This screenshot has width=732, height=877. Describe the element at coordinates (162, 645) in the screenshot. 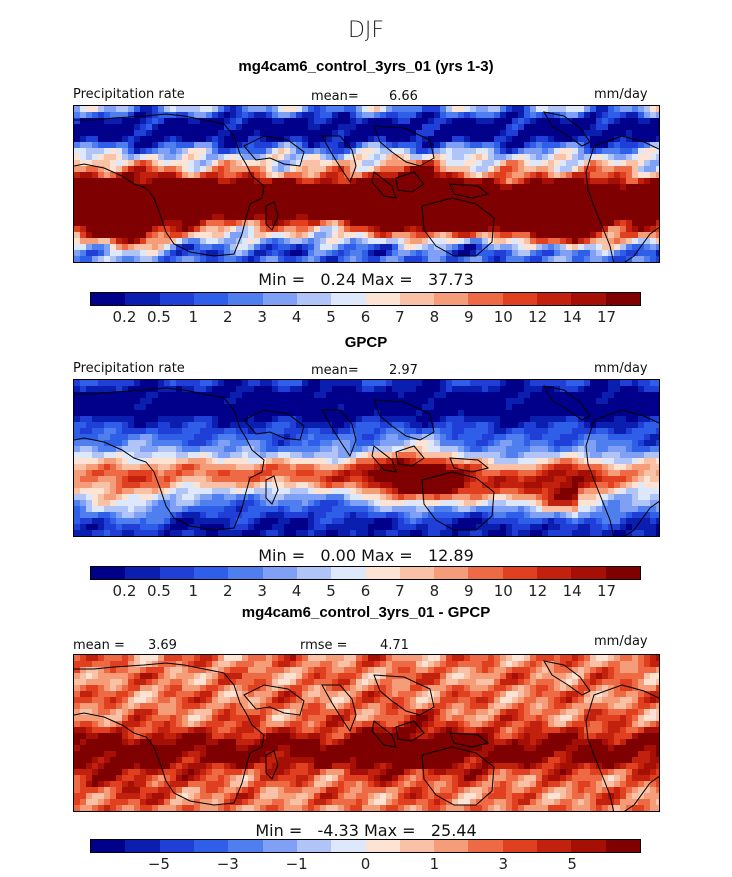

I see `panel-3-mean-value: 3.69` at that location.